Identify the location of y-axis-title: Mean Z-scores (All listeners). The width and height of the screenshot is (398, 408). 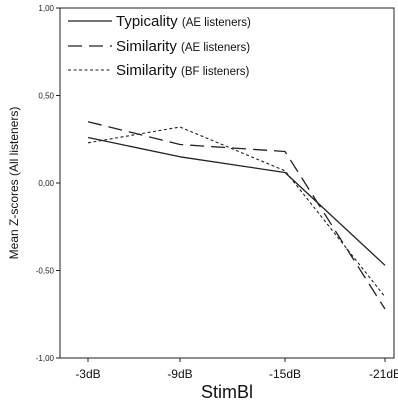
(14, 183).